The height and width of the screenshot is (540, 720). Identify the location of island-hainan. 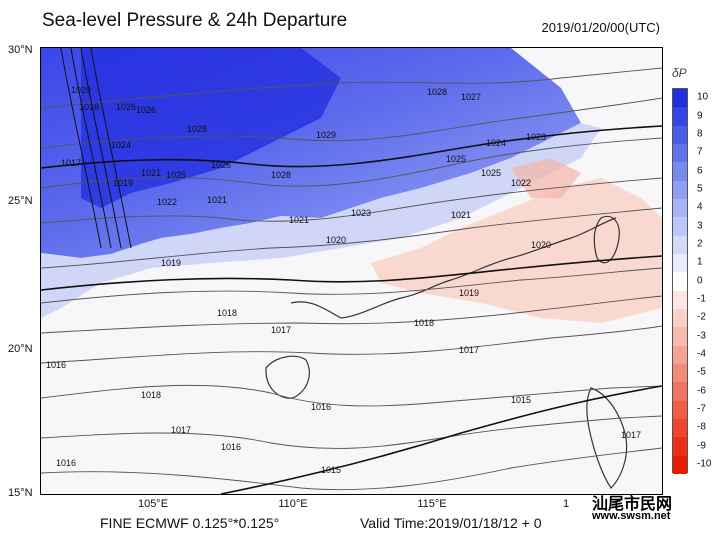
(287, 377).